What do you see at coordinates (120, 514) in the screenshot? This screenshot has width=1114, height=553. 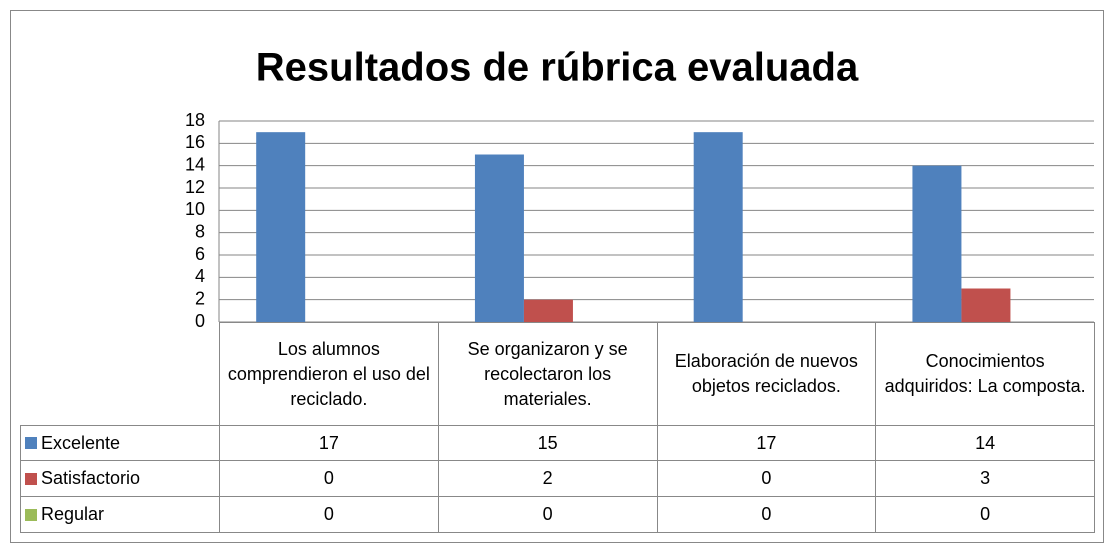 I see `legend-cell: Regular` at bounding box center [120, 514].